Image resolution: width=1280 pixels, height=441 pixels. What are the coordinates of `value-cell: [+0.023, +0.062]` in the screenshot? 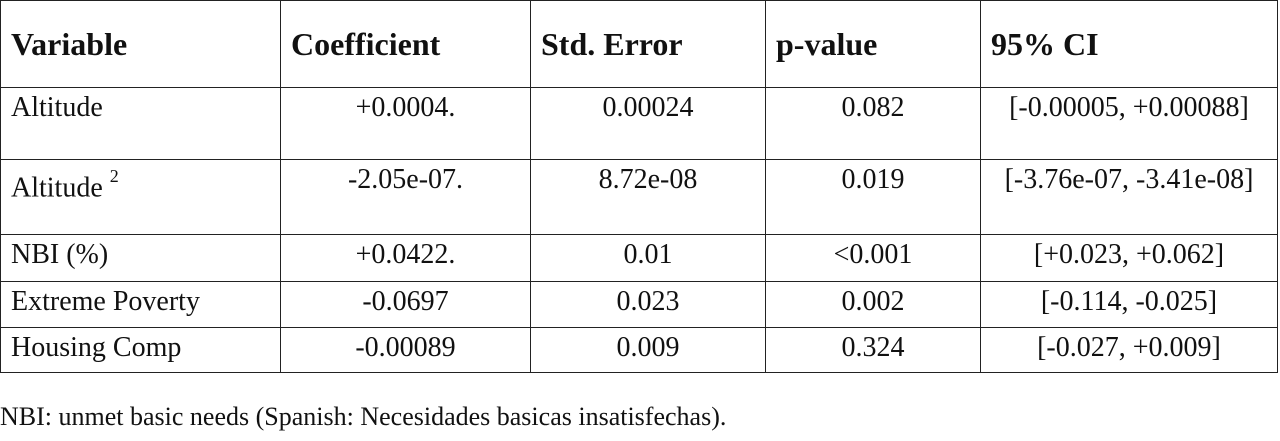 It's located at (1129, 258).